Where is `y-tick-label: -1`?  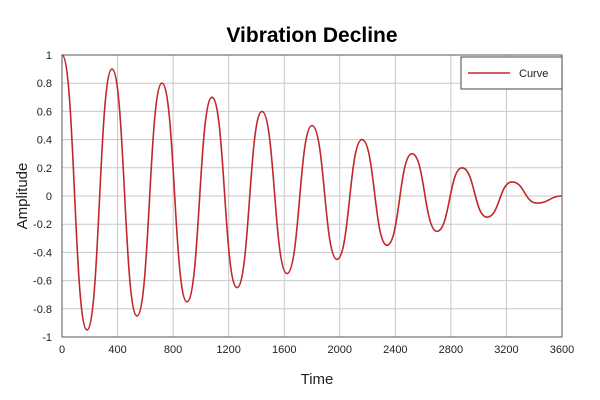 y-tick-label: -1 is located at coordinates (47, 338).